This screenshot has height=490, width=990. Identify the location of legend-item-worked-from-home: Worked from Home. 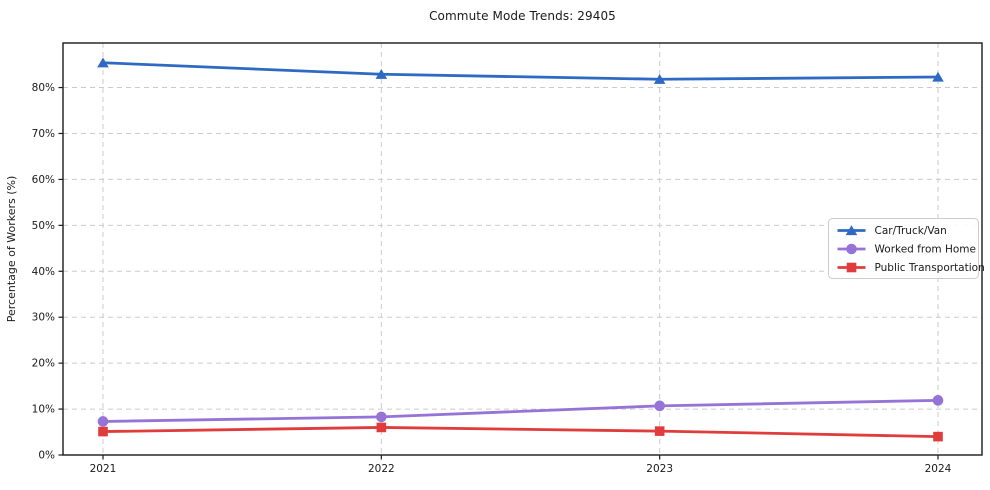
(906, 249).